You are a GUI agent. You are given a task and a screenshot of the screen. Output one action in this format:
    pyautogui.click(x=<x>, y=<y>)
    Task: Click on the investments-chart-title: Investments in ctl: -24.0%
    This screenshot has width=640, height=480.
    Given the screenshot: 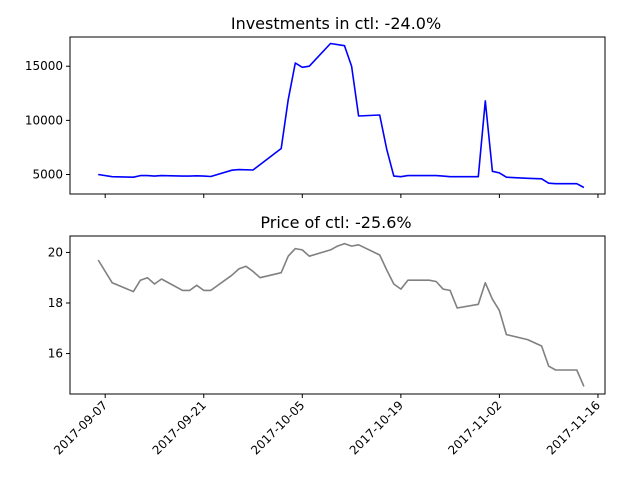 What is the action you would take?
    pyautogui.click(x=336, y=23)
    